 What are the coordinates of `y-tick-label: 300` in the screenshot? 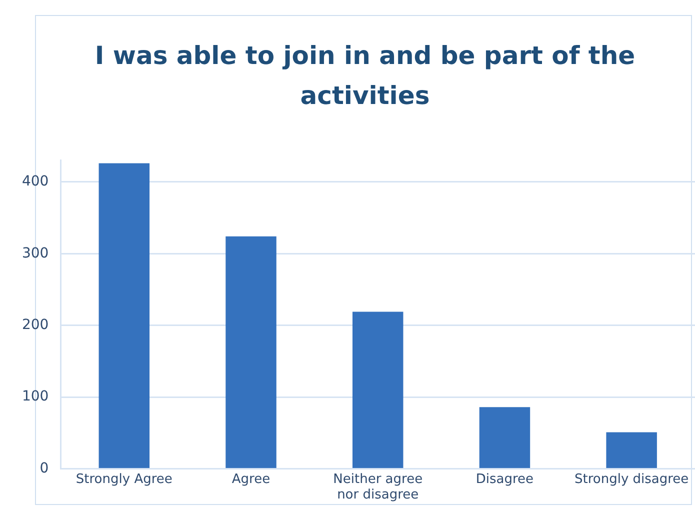 It's located at (35, 253).